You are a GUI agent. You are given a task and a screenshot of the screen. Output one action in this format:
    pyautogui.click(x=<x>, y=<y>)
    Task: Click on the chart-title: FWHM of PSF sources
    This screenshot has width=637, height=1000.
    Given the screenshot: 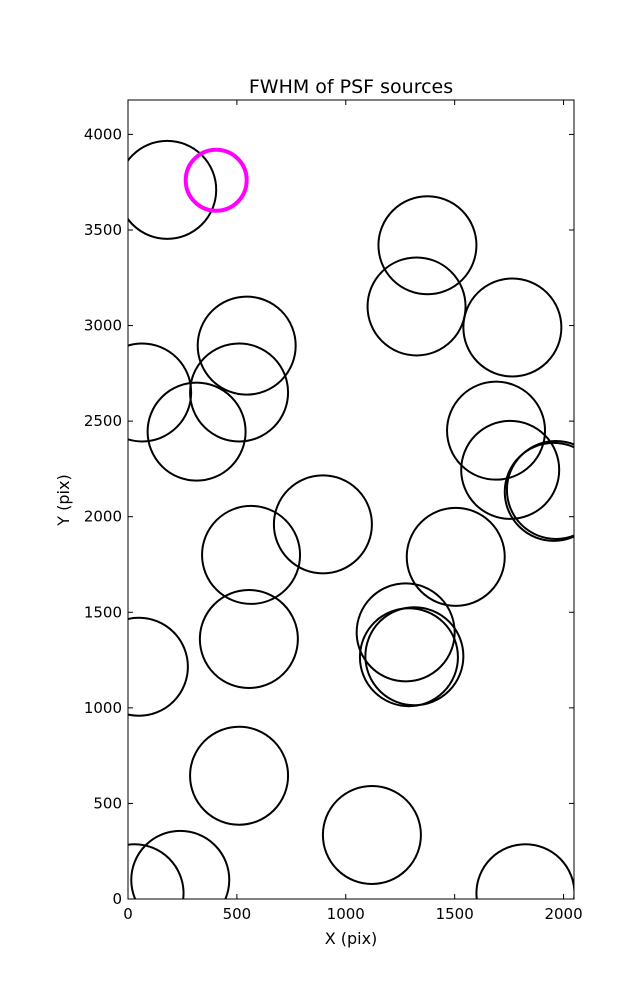 What is the action you would take?
    pyautogui.click(x=351, y=87)
    